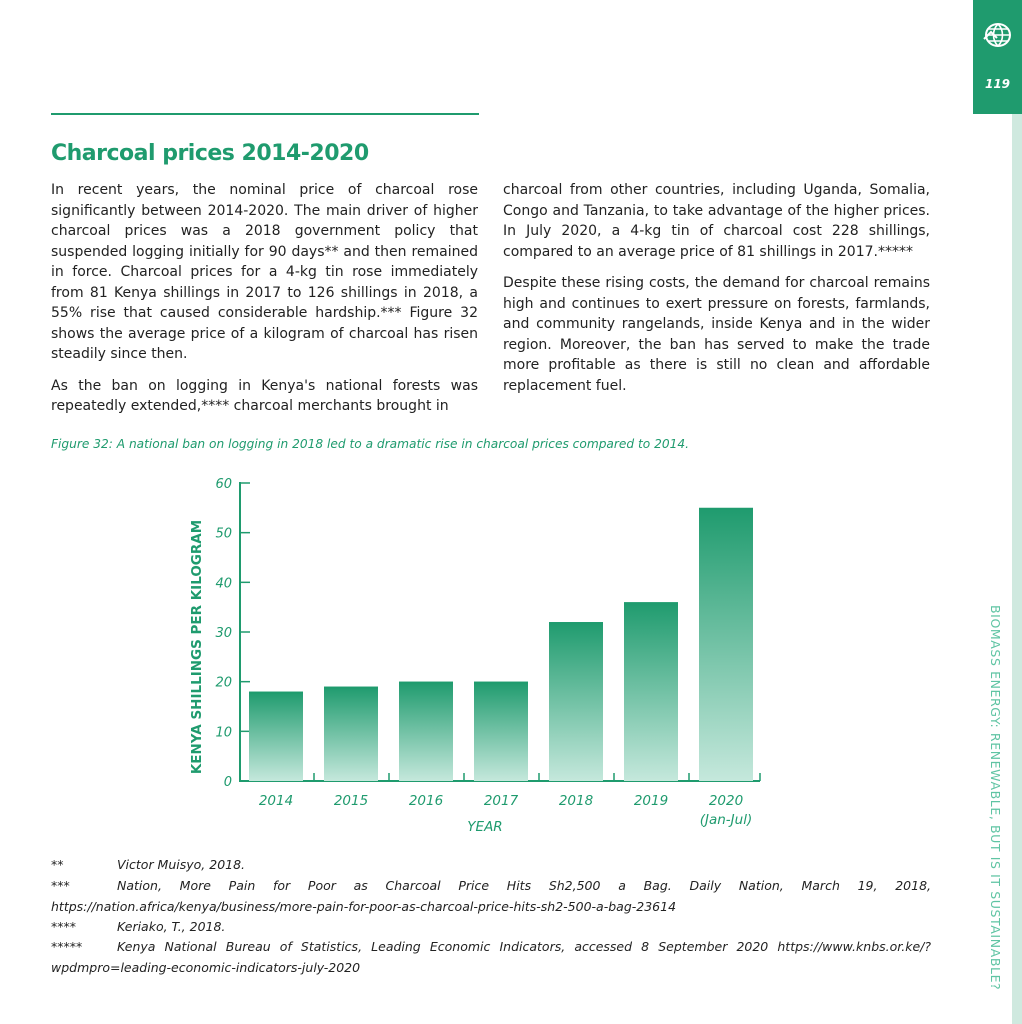 This screenshot has width=1022, height=1024. What do you see at coordinates (197, 647) in the screenshot?
I see `y-axis-title: KENYA SHILLINGS PER KILOGRAM` at bounding box center [197, 647].